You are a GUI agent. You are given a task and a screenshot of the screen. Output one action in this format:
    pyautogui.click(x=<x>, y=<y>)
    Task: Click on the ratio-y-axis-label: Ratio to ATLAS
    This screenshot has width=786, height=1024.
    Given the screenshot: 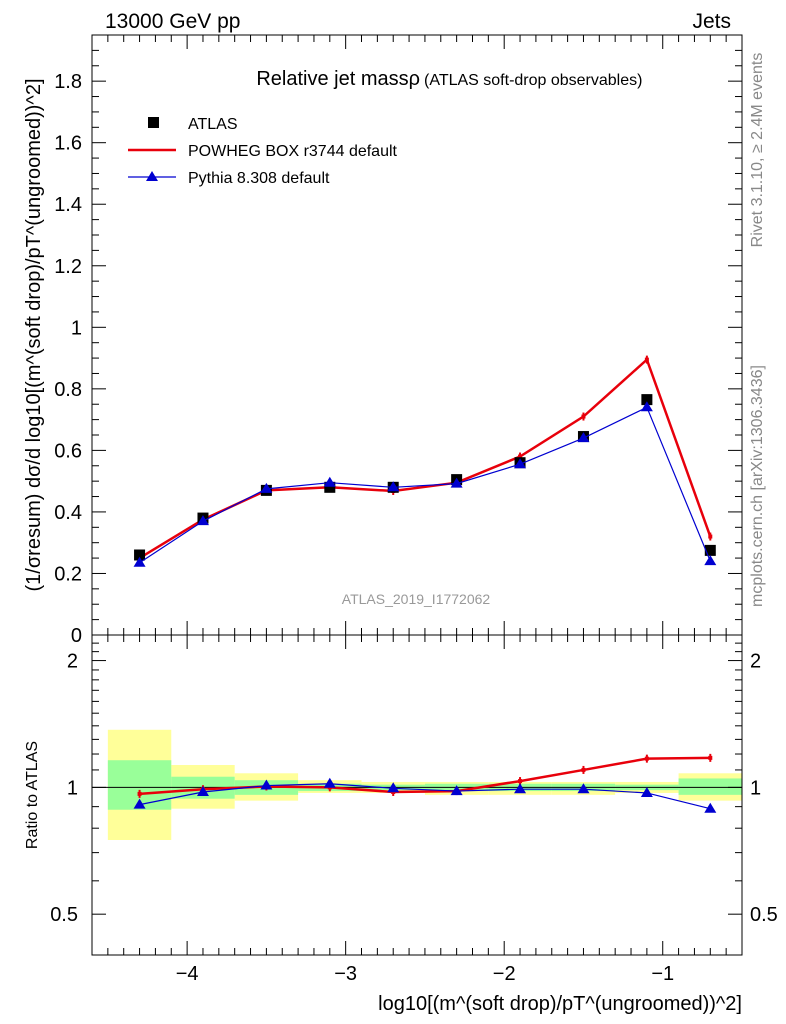 What is the action you would take?
    pyautogui.click(x=32, y=795)
    